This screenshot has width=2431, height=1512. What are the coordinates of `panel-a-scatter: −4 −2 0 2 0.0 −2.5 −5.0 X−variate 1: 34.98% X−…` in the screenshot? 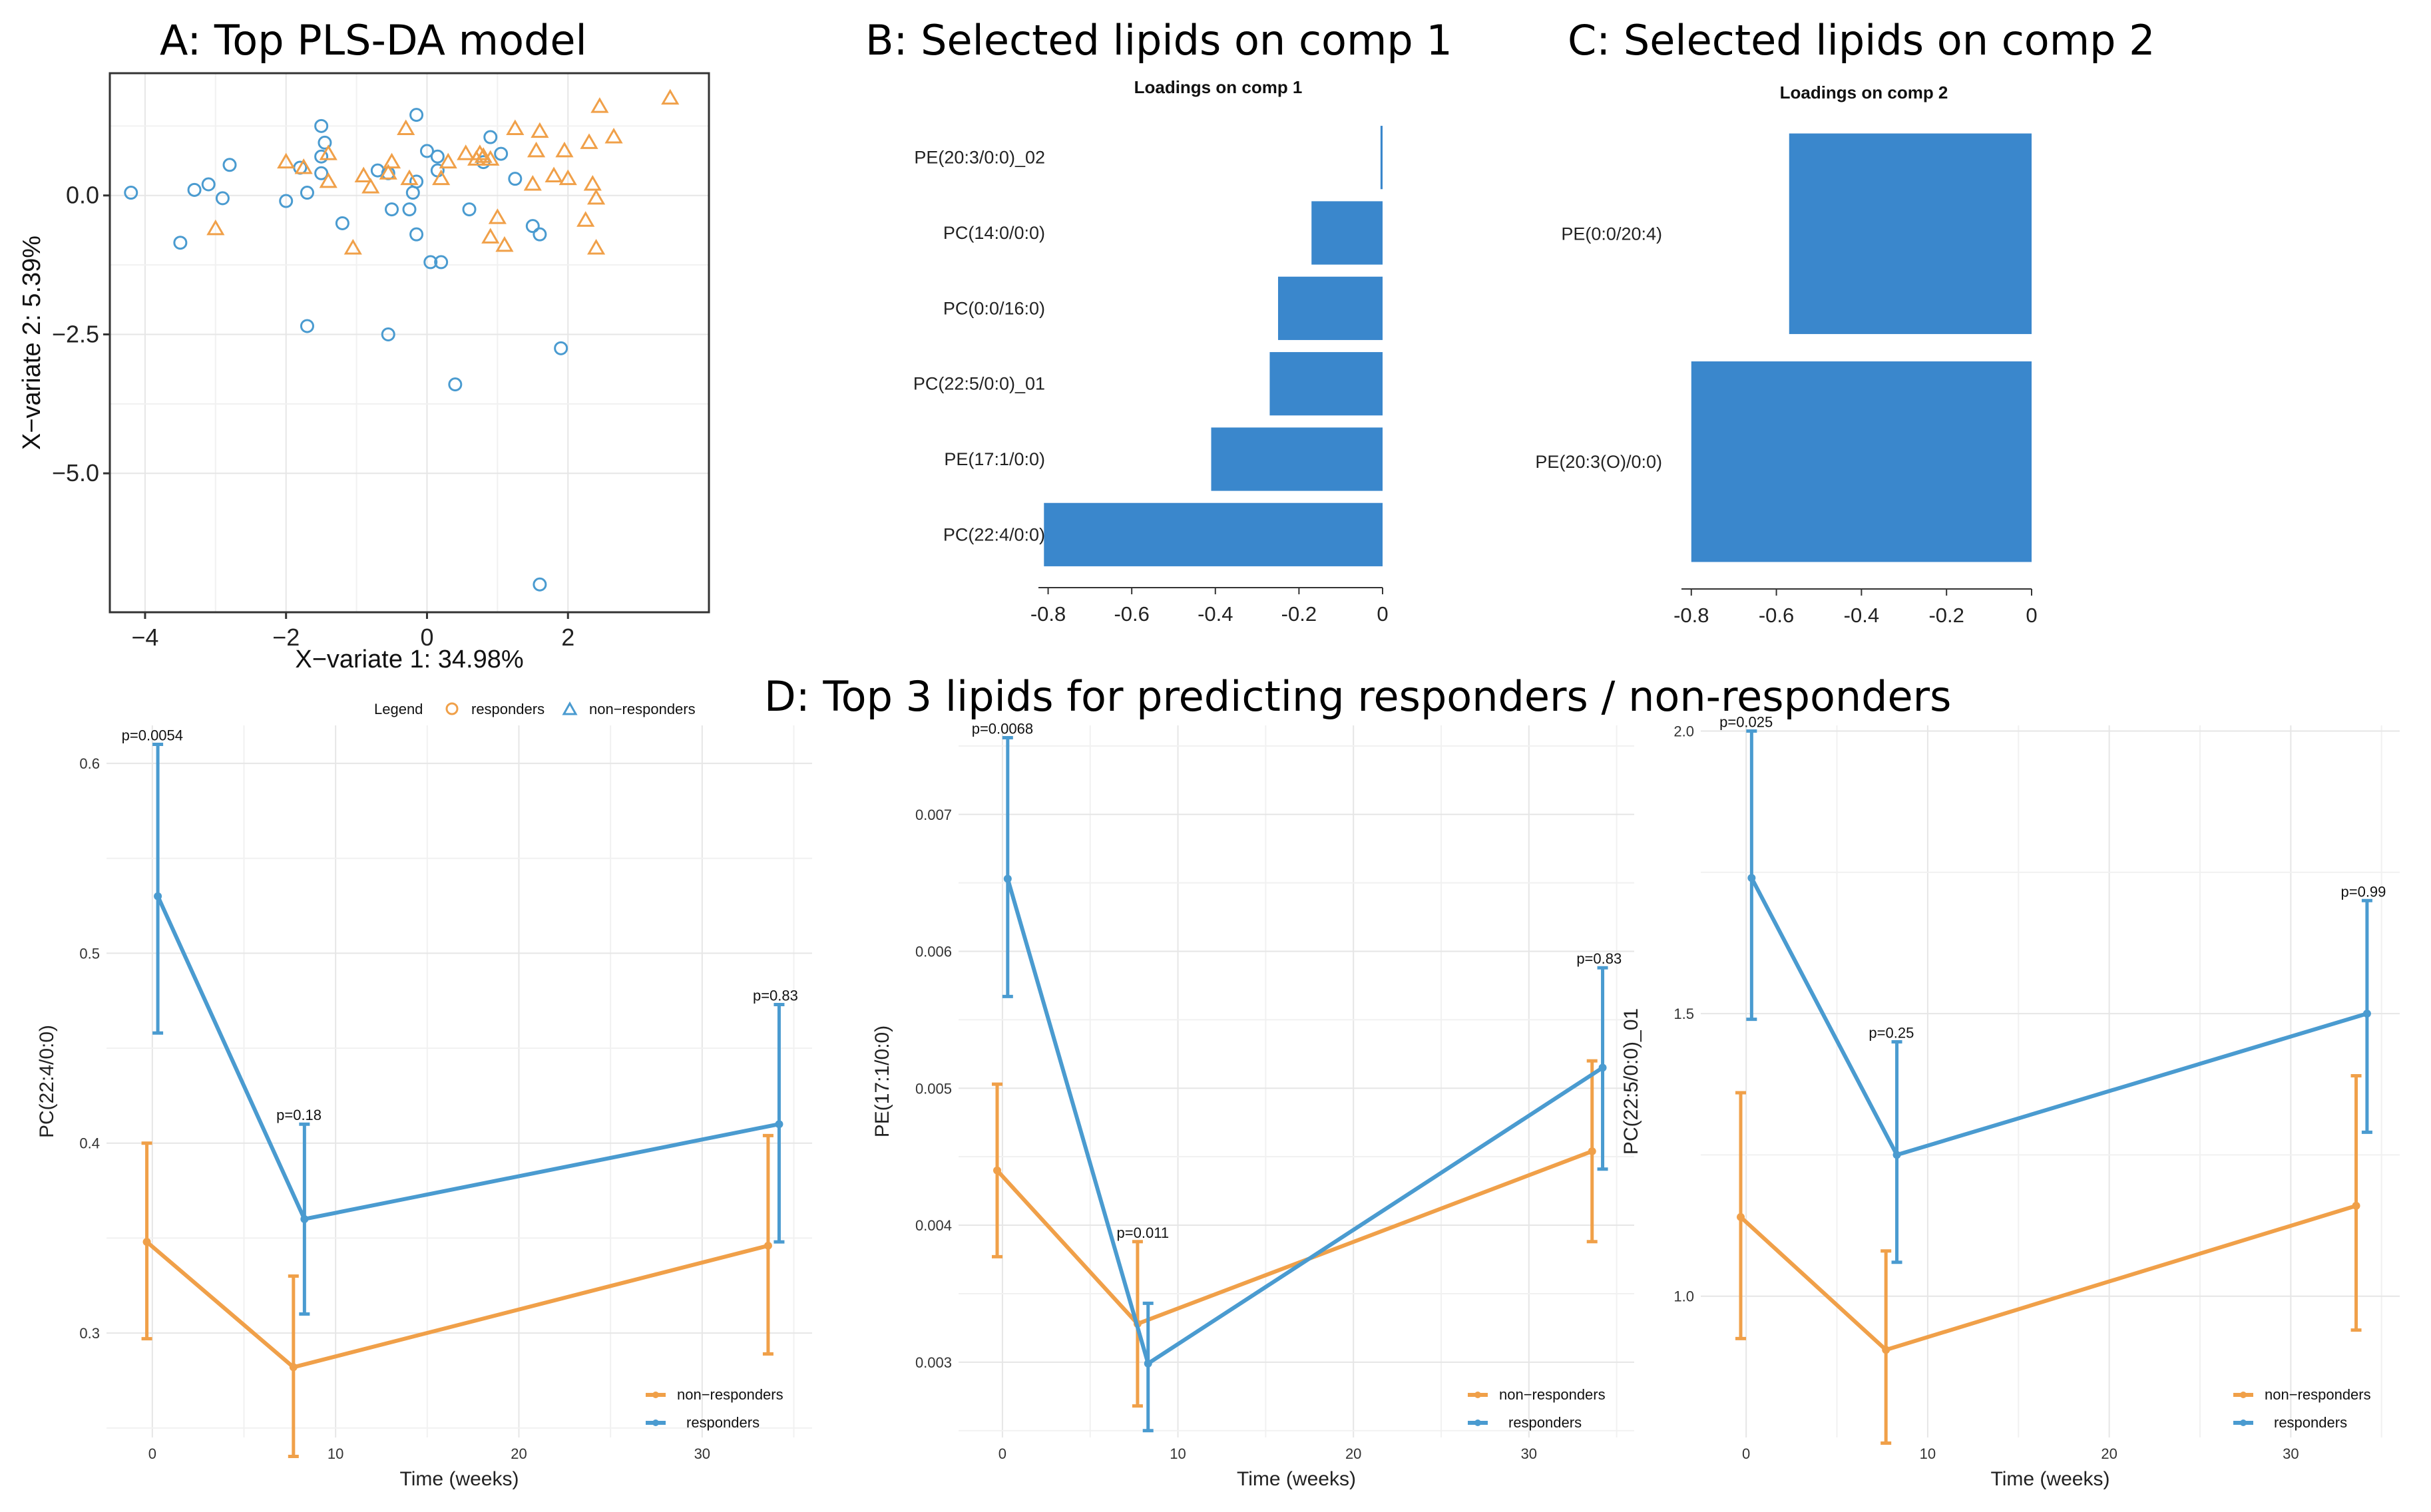 It's located at (364, 394).